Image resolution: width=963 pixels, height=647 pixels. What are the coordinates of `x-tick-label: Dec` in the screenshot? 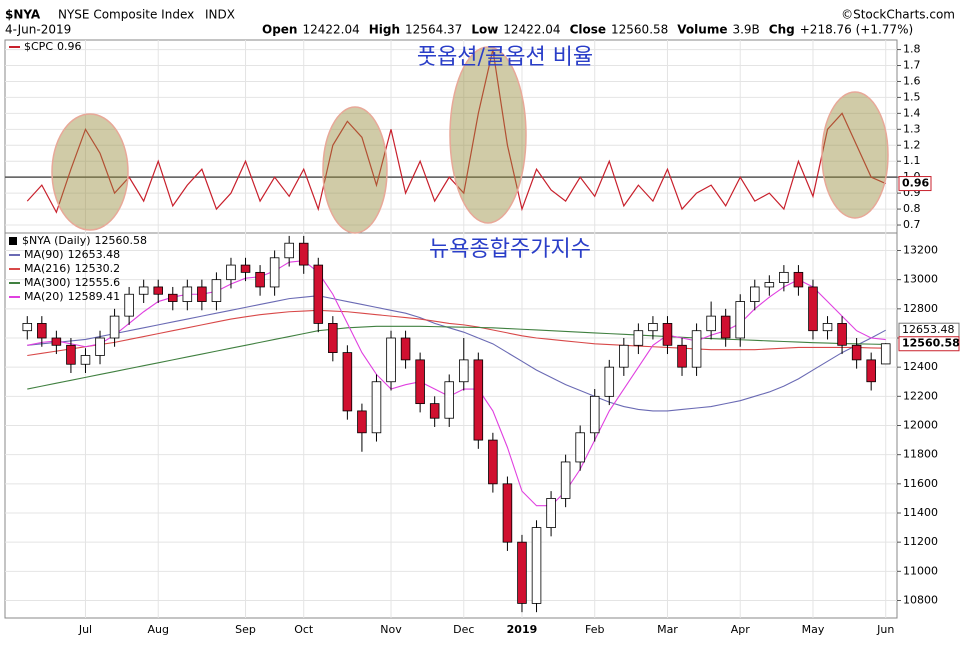 It's located at (463, 629).